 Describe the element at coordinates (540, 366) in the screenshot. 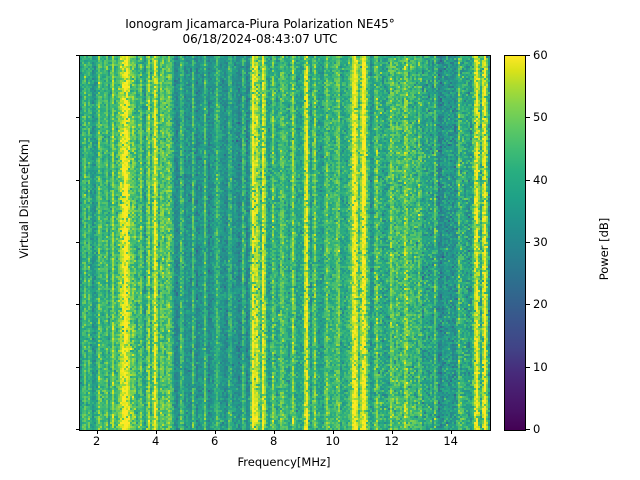

I see `colorbar-tick-label: 10` at that location.